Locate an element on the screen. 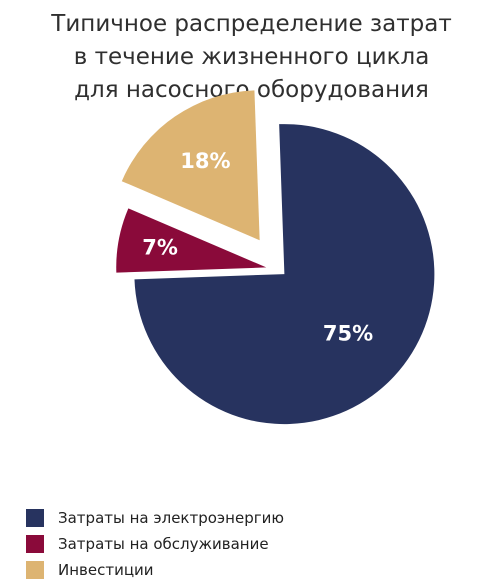  legend-item-investment: Инвестиции is located at coordinates (155, 570).